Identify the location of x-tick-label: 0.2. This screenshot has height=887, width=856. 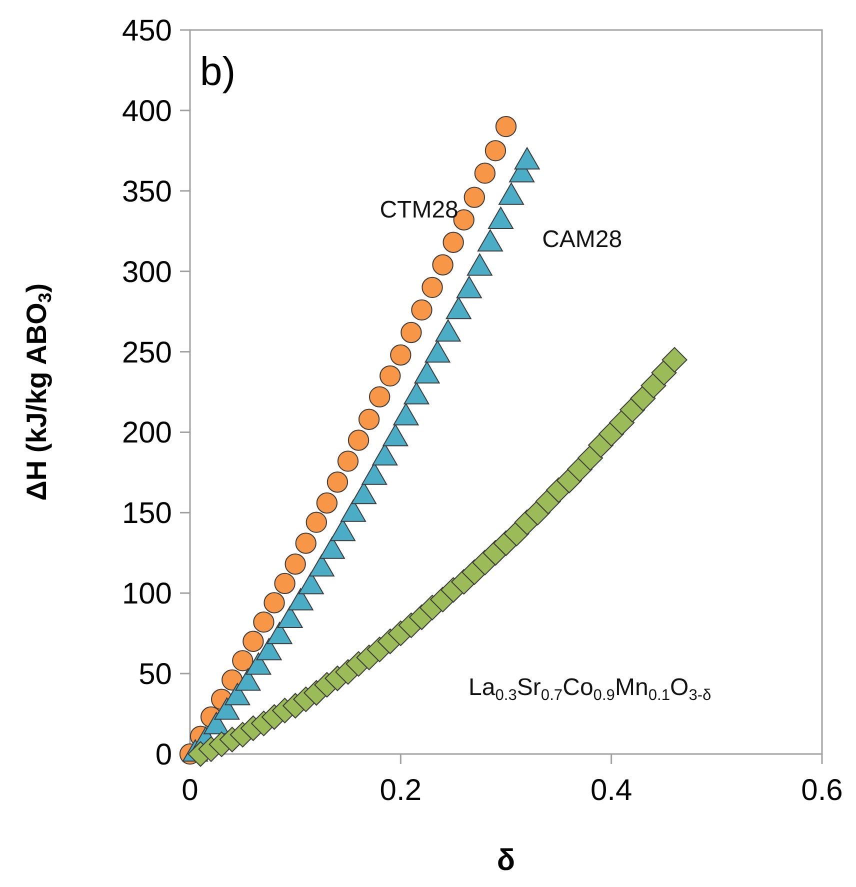
(401, 790).